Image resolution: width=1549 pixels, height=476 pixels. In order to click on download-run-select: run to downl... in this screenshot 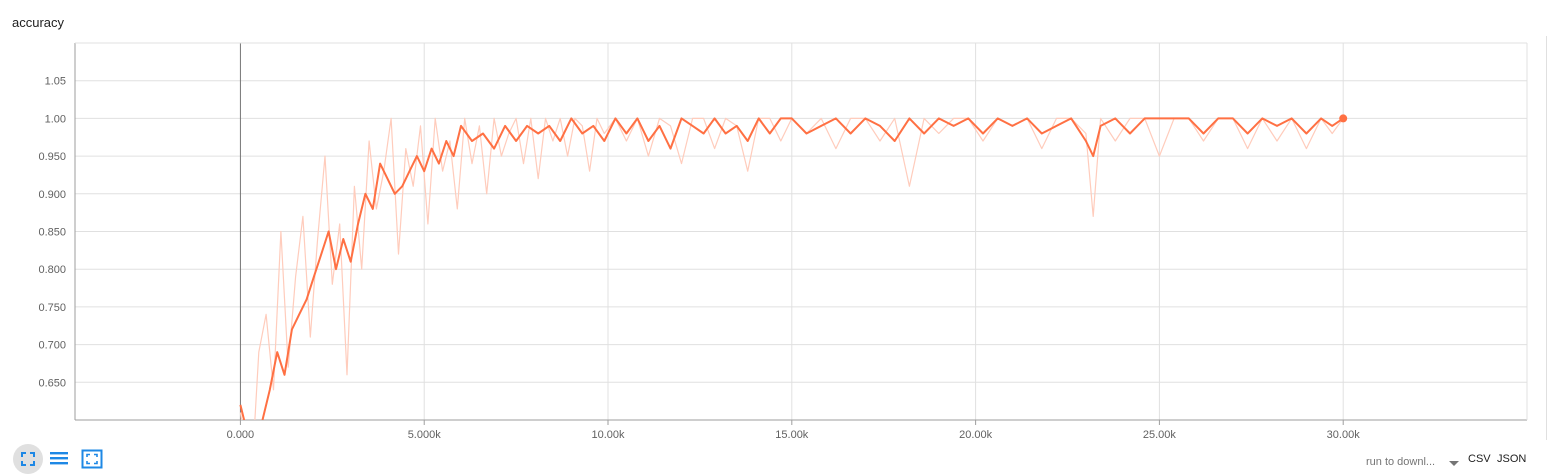, I will do `click(1401, 462)`.